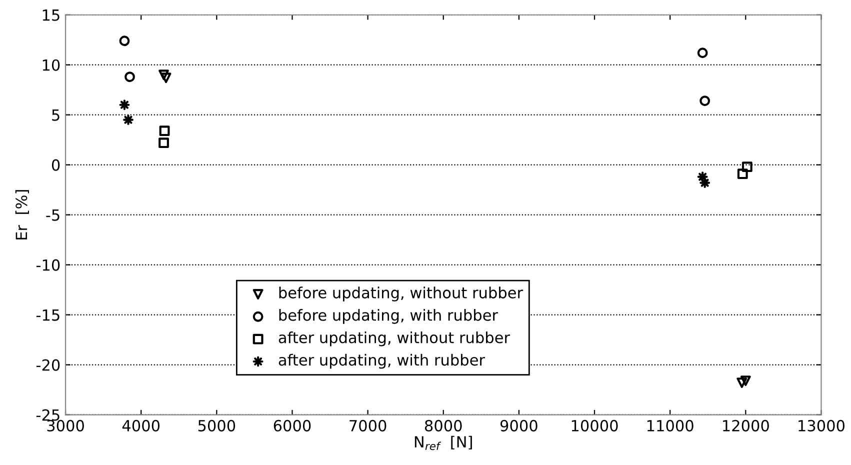 This screenshot has height=465, width=851. What do you see at coordinates (746, 426) in the screenshot?
I see `x-tick-label: 12000` at bounding box center [746, 426].